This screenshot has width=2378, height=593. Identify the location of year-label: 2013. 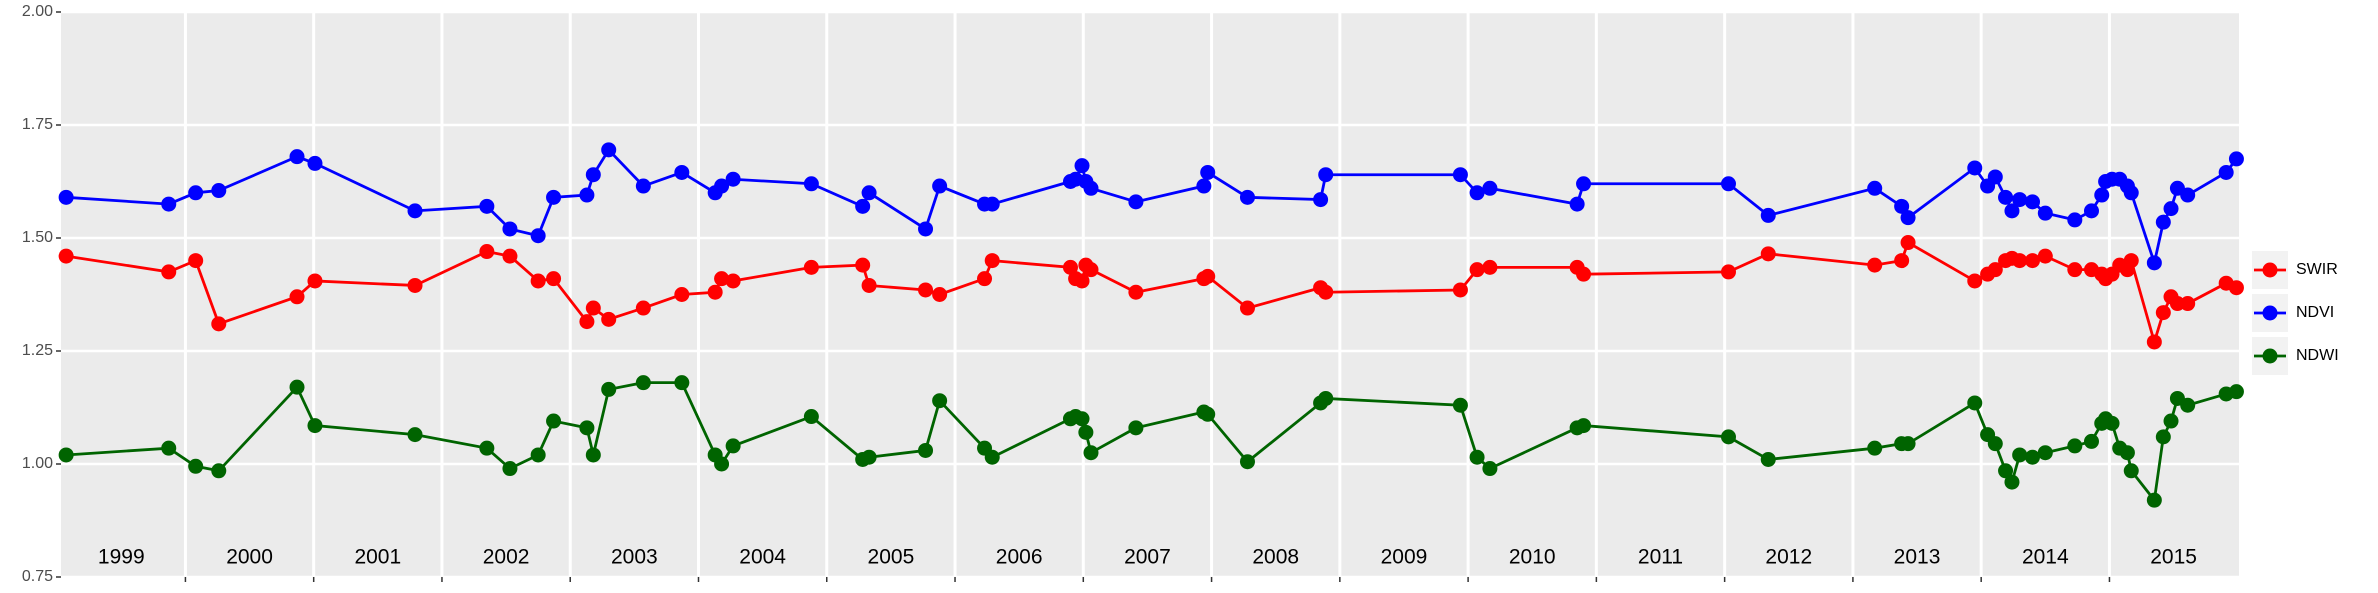
(1917, 557).